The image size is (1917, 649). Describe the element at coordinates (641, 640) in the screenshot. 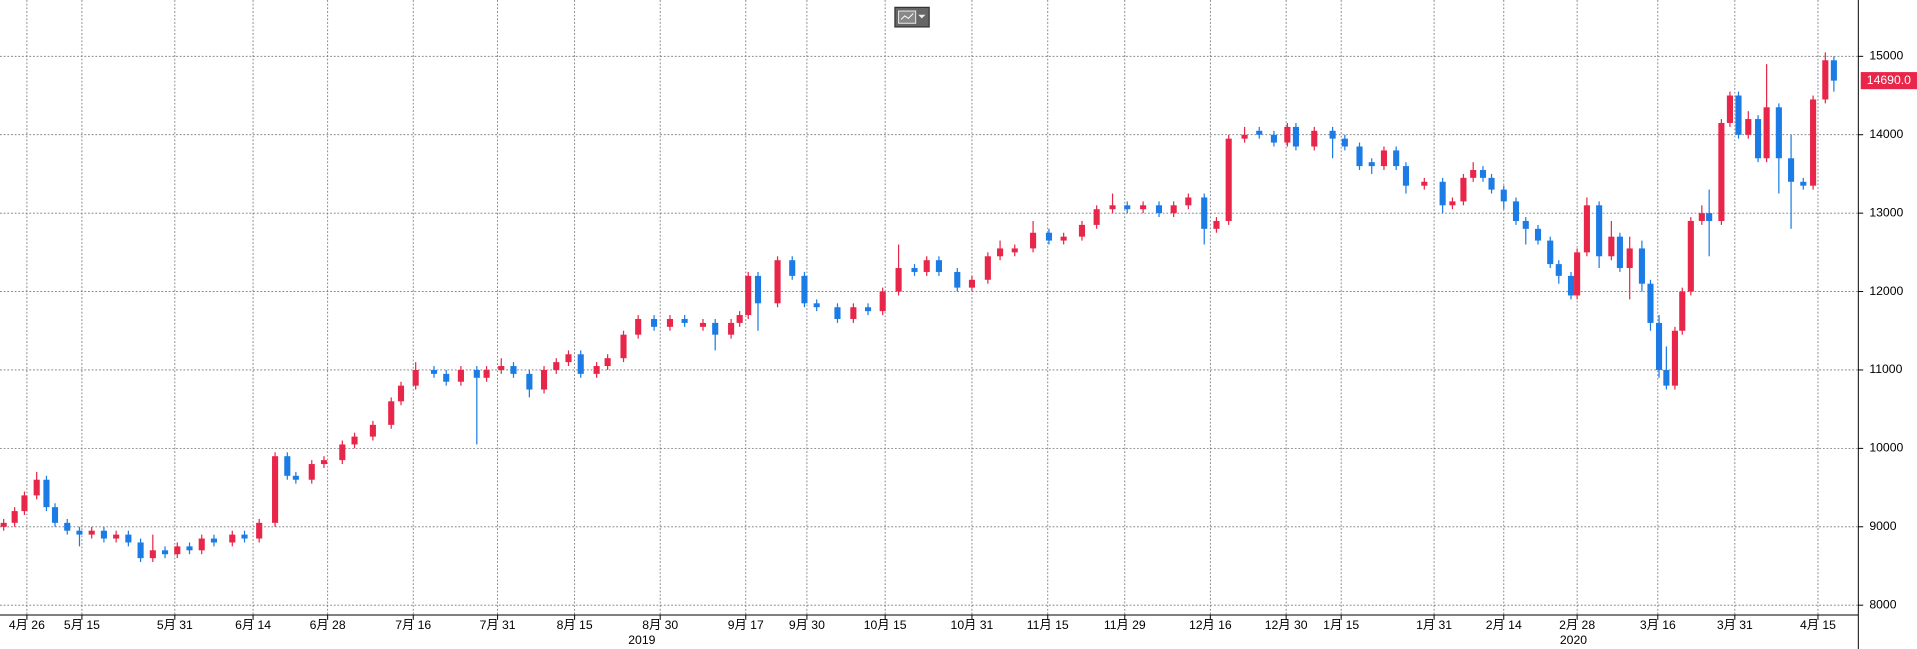

I see `year-label: 2019` at that location.